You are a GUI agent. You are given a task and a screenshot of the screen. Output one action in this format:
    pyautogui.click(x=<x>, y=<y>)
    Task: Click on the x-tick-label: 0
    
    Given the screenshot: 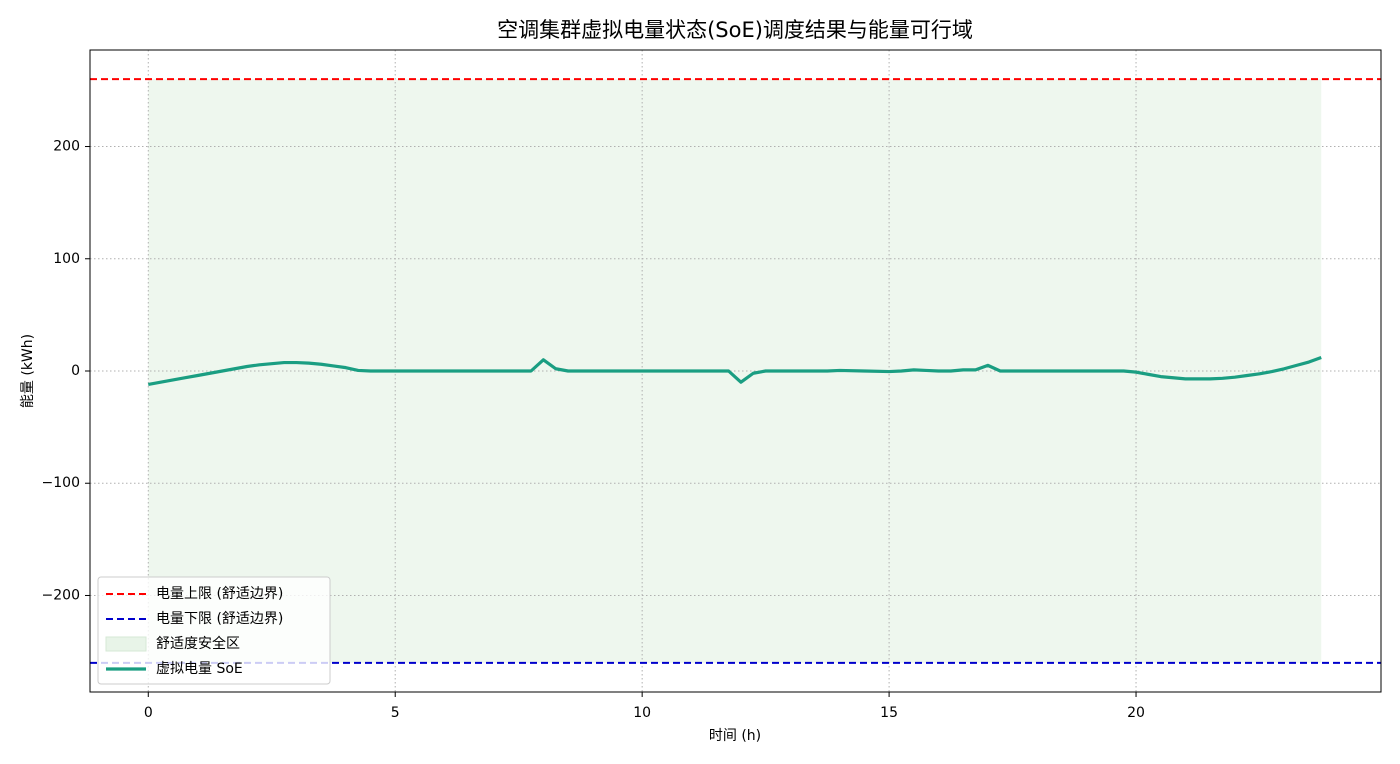 What is the action you would take?
    pyautogui.click(x=148, y=713)
    